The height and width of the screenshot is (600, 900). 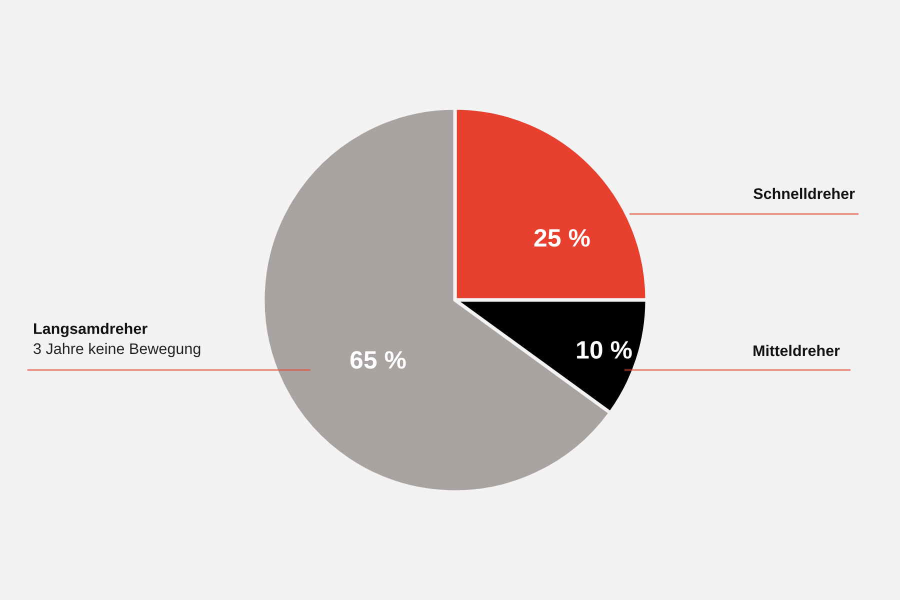 What do you see at coordinates (378, 360) in the screenshot?
I see `data-label: 65 %` at bounding box center [378, 360].